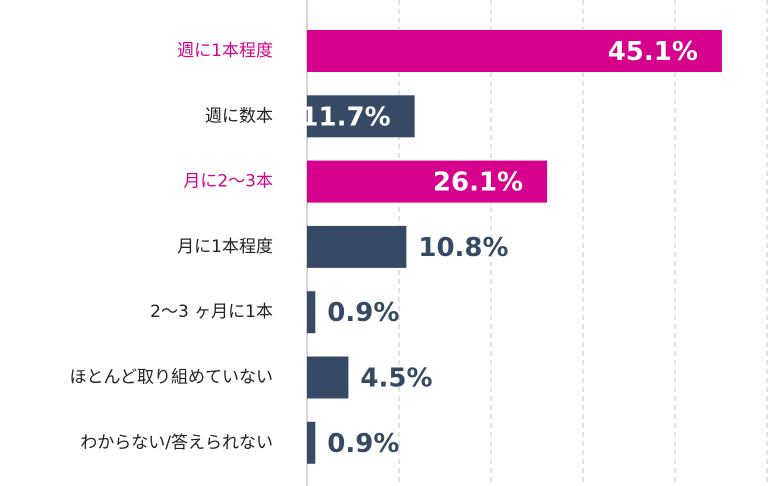 The width and height of the screenshot is (781, 486). Describe the element at coordinates (228, 182) in the screenshot. I see `category-label: 月に2〜3本` at that location.